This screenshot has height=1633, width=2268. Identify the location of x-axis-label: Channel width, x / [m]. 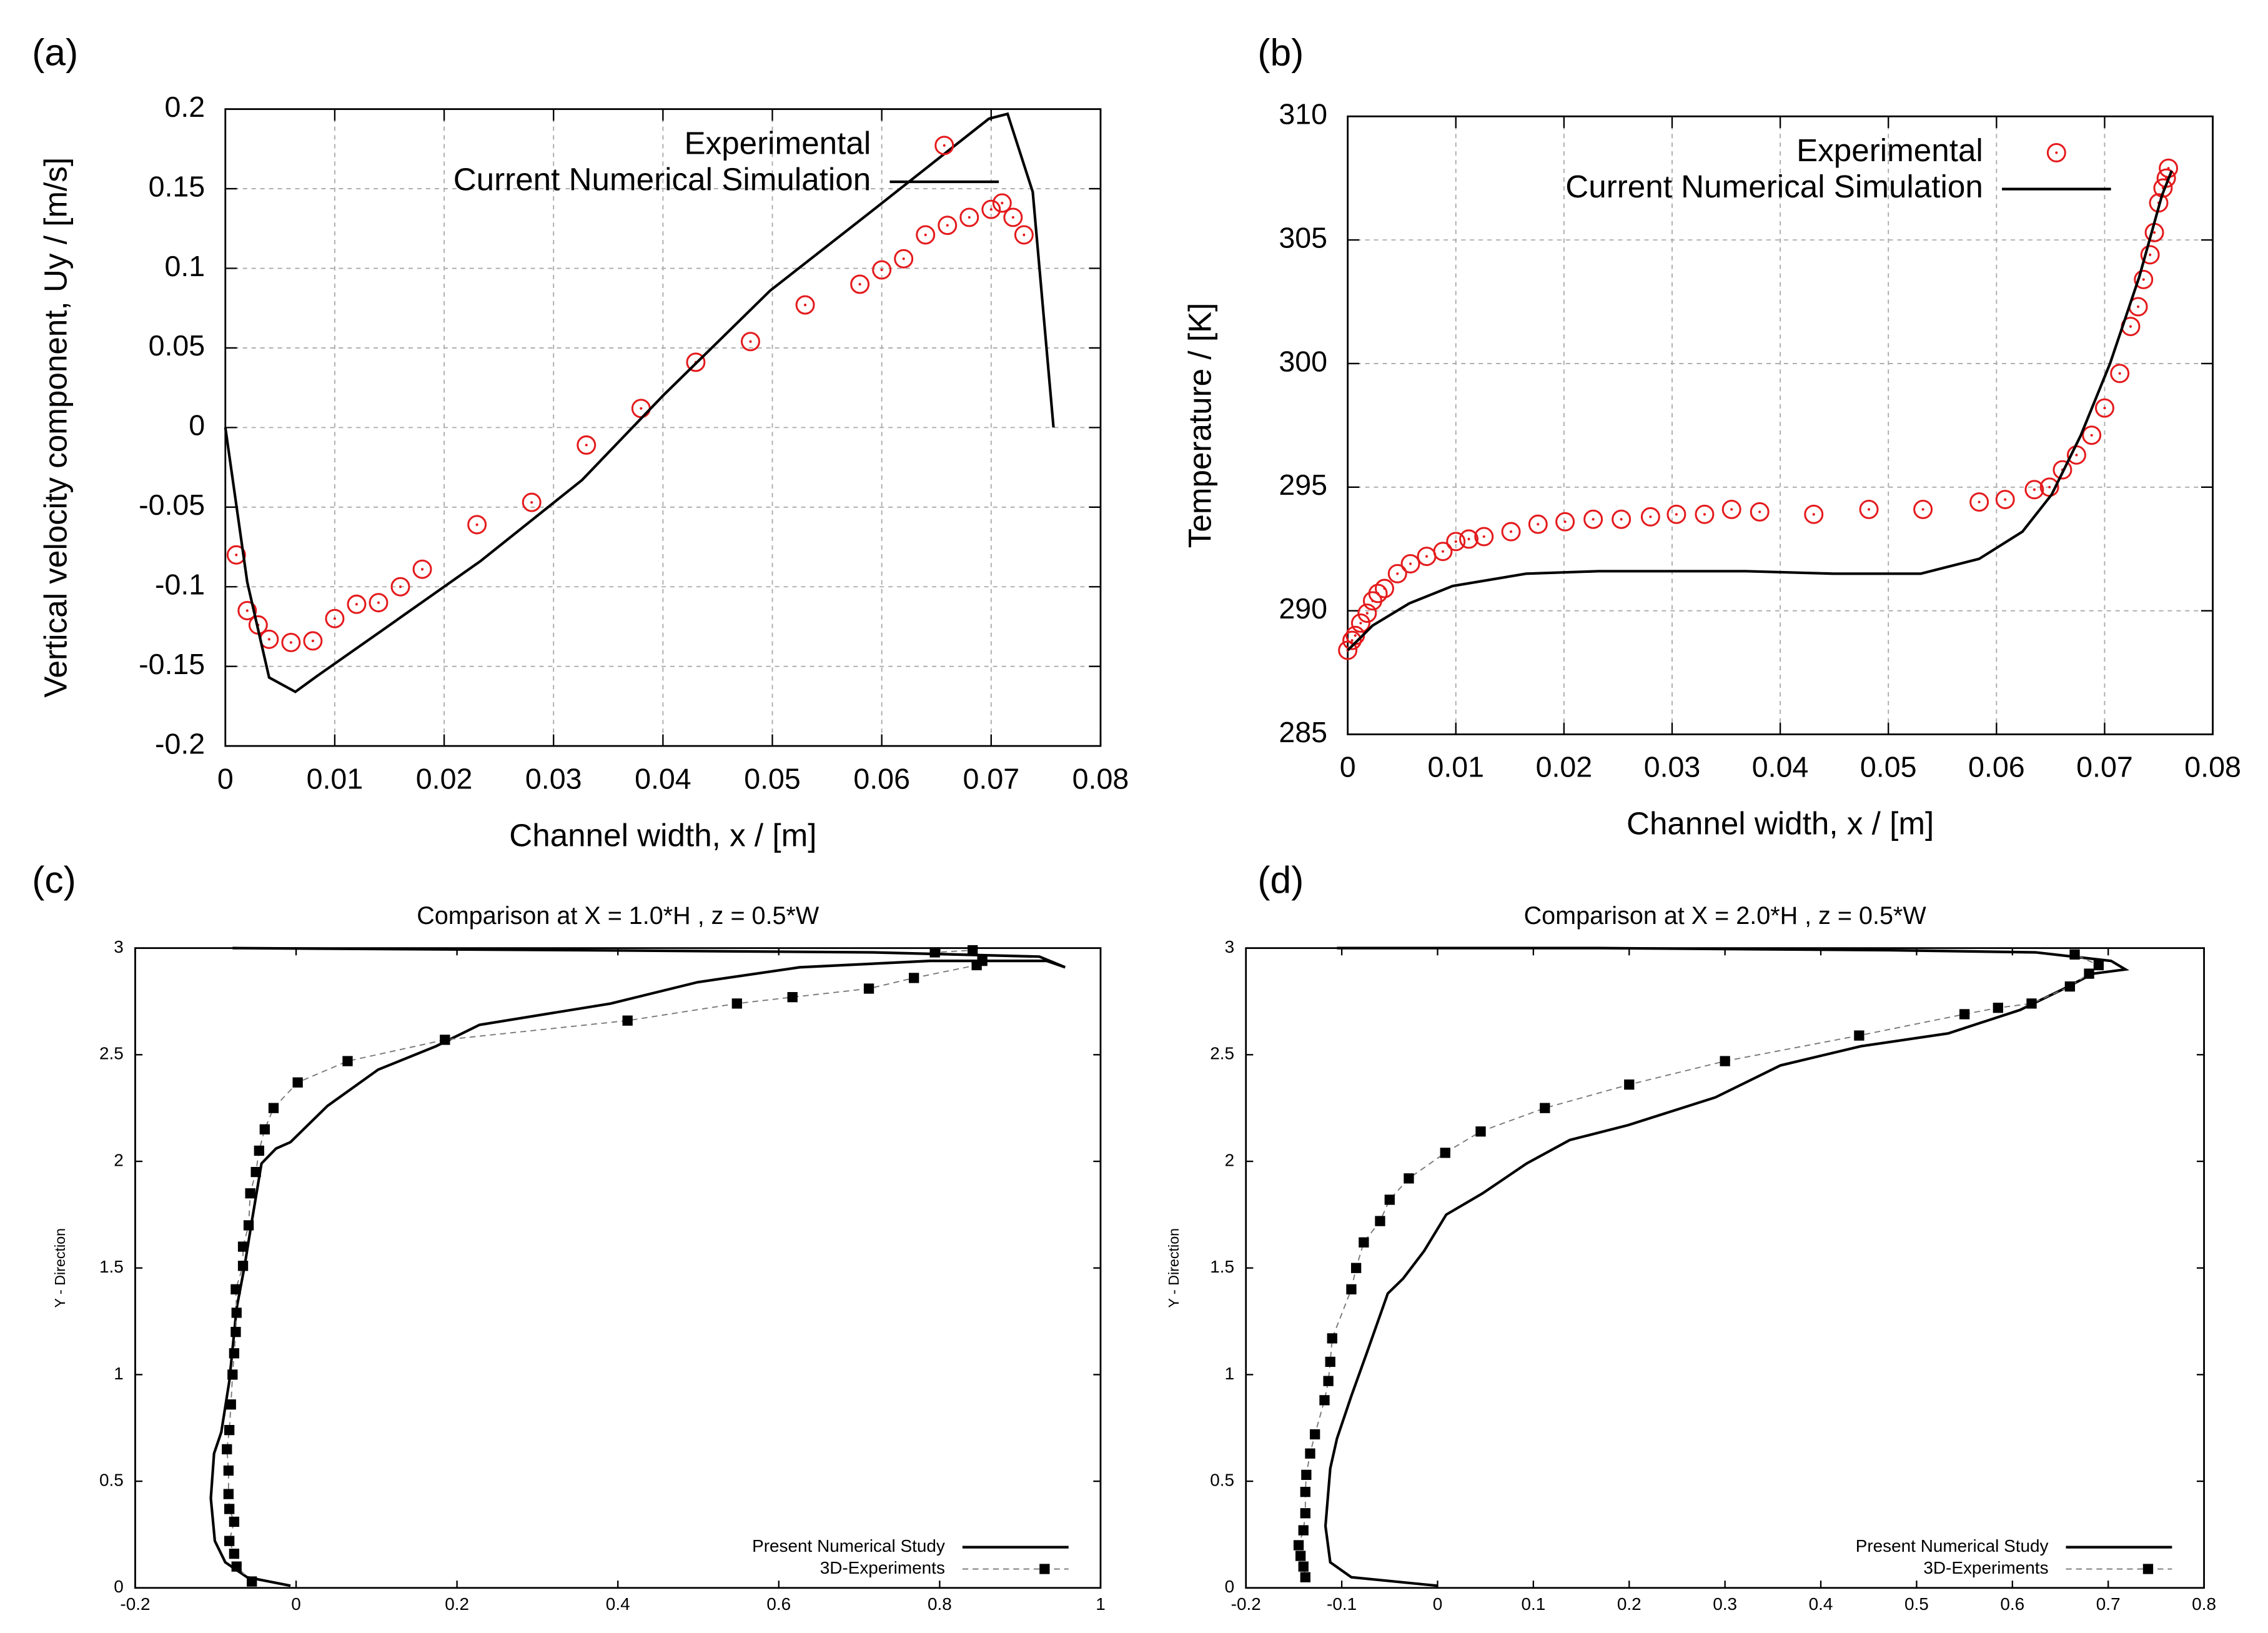
(662, 835).